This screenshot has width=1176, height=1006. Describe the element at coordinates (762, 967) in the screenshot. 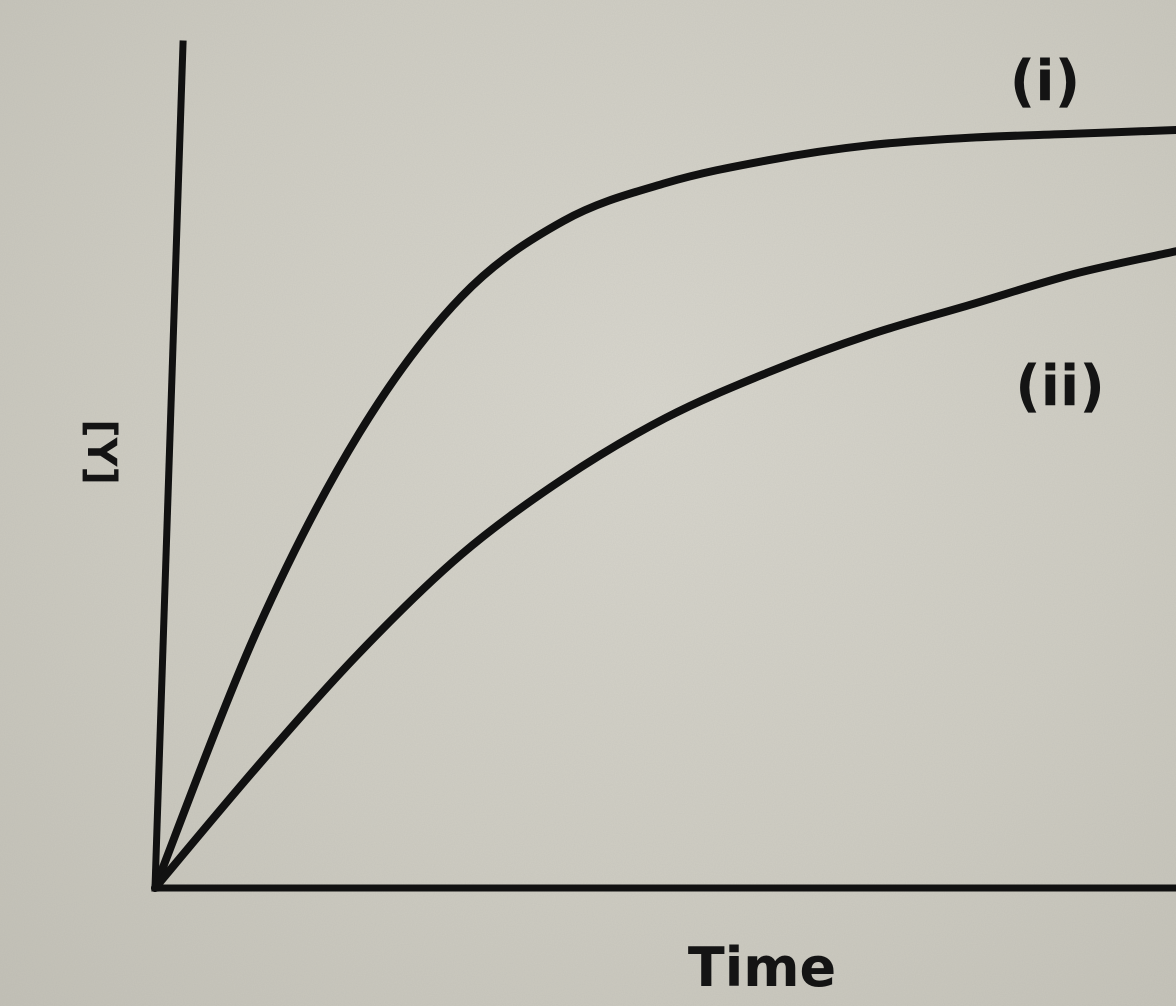

I see `x-axis-title: Time` at that location.